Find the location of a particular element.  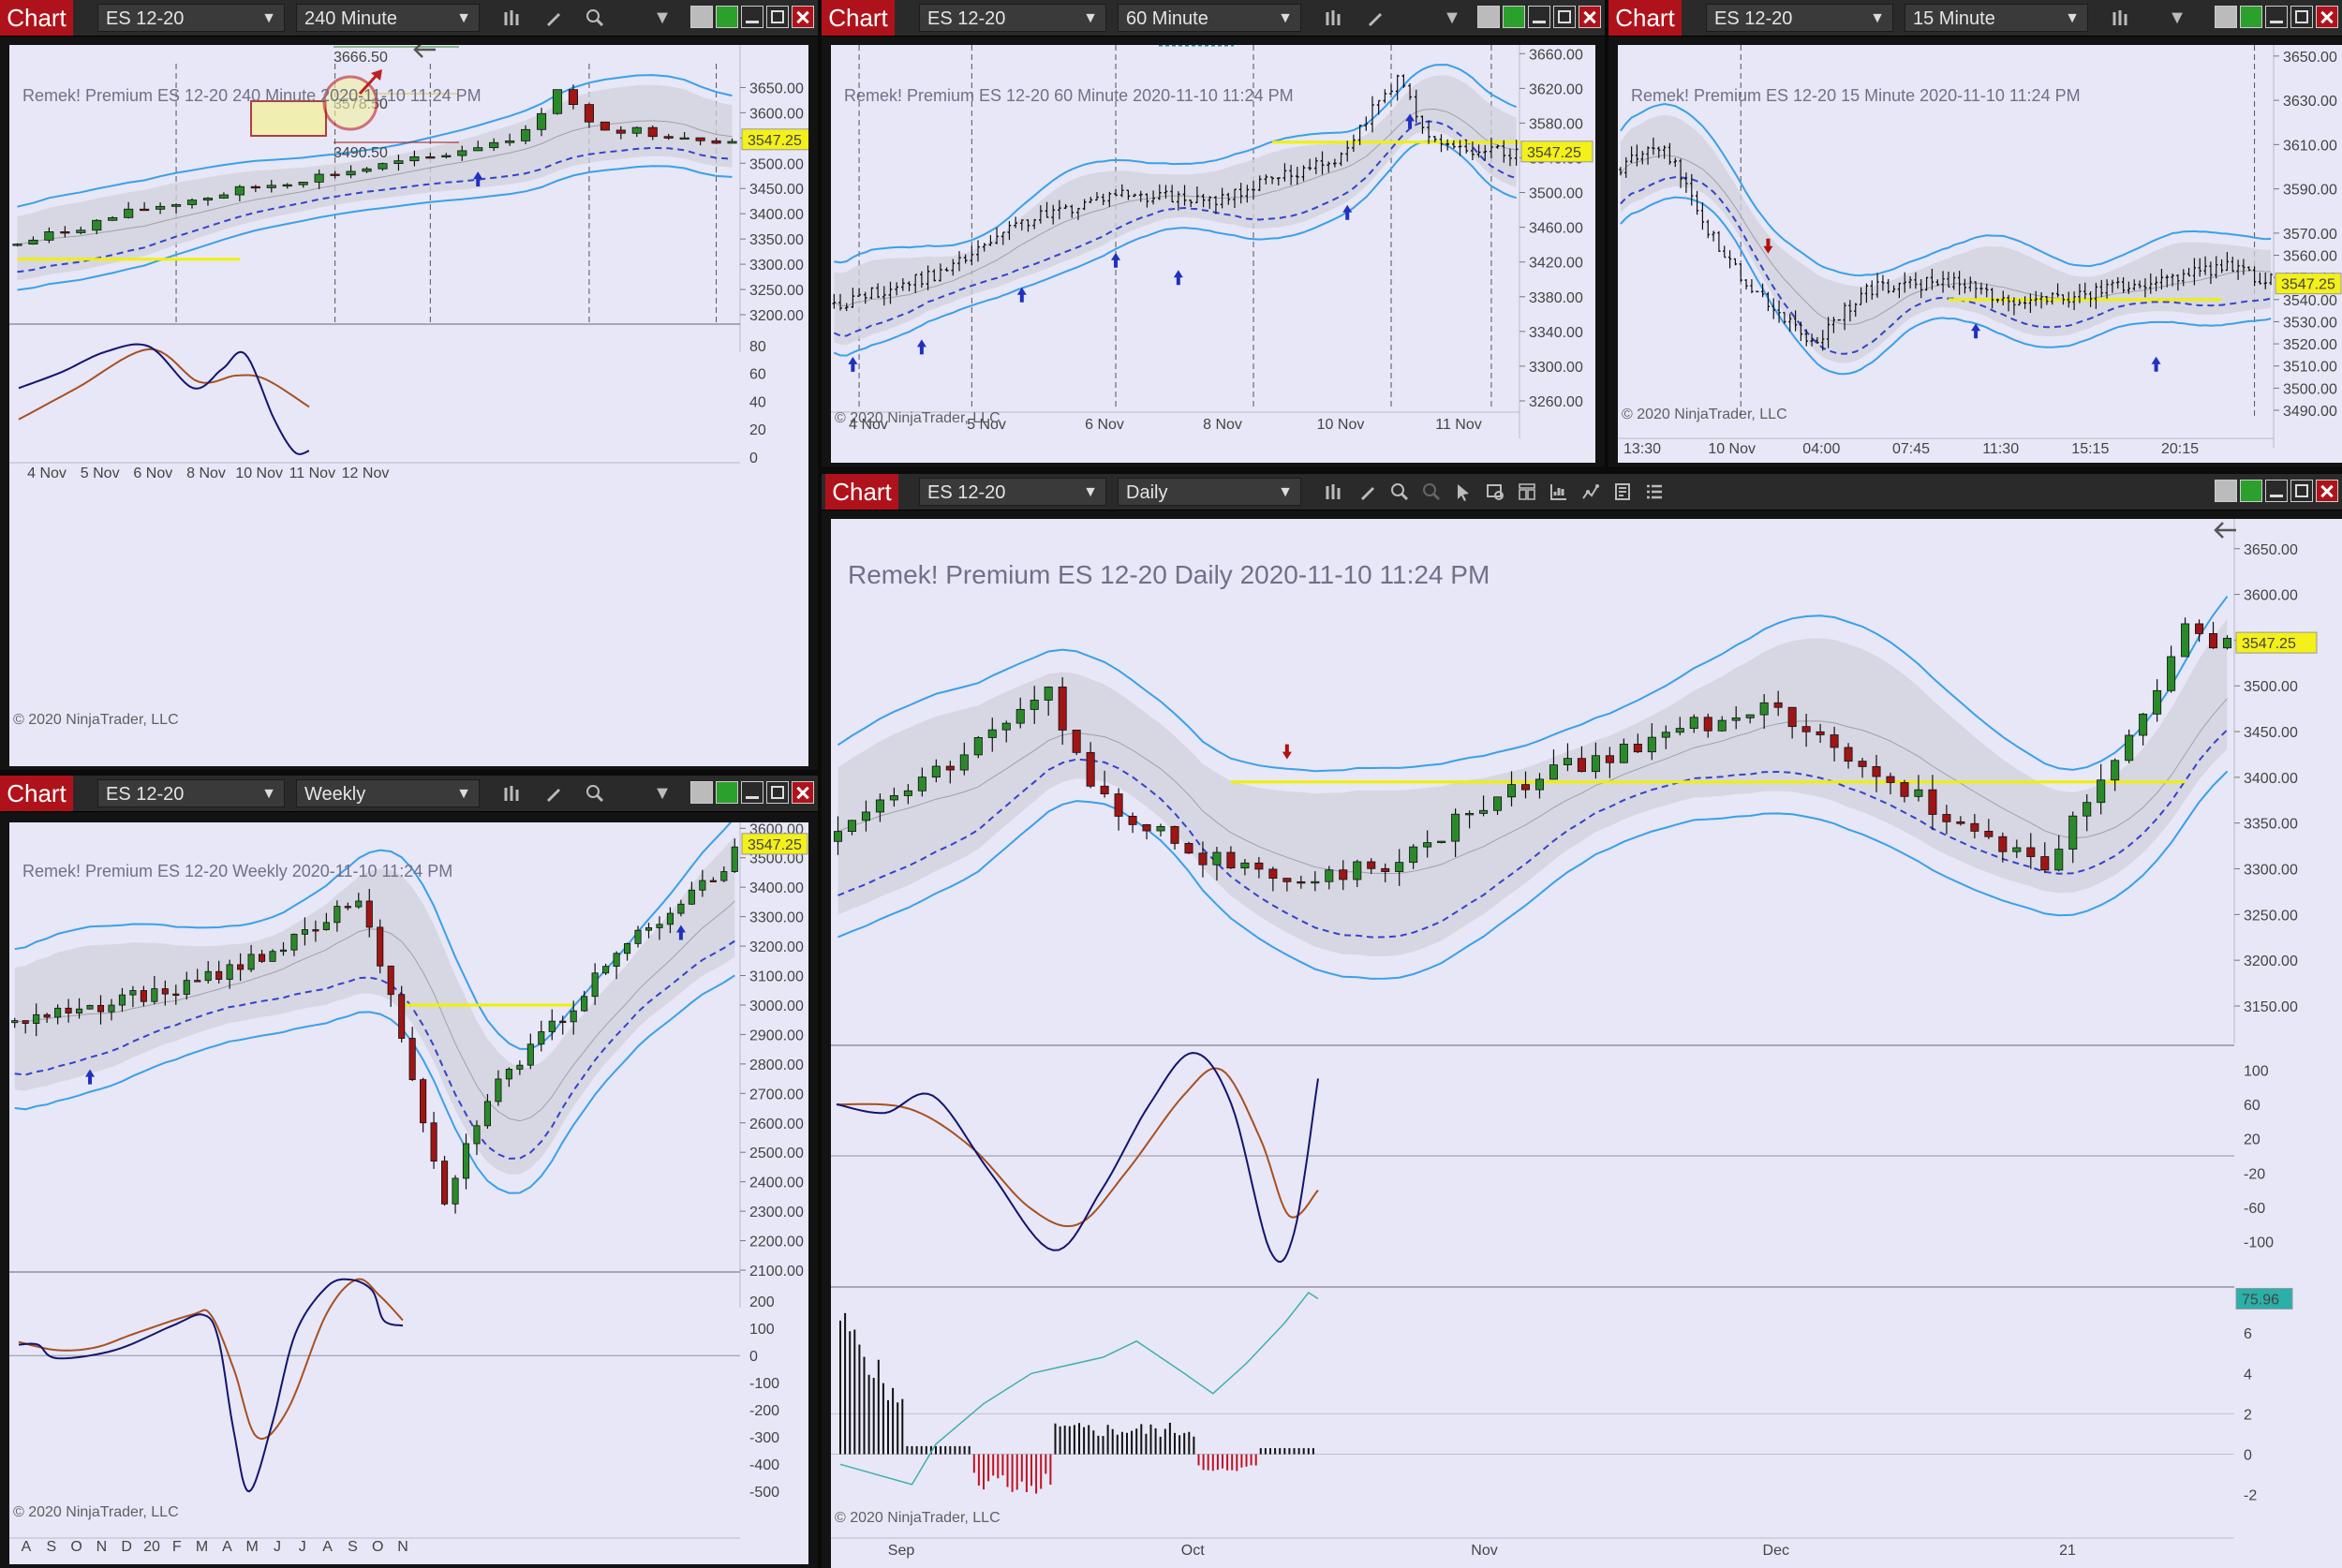

y-axis-label: 2200.00 is located at coordinates (776, 1242).